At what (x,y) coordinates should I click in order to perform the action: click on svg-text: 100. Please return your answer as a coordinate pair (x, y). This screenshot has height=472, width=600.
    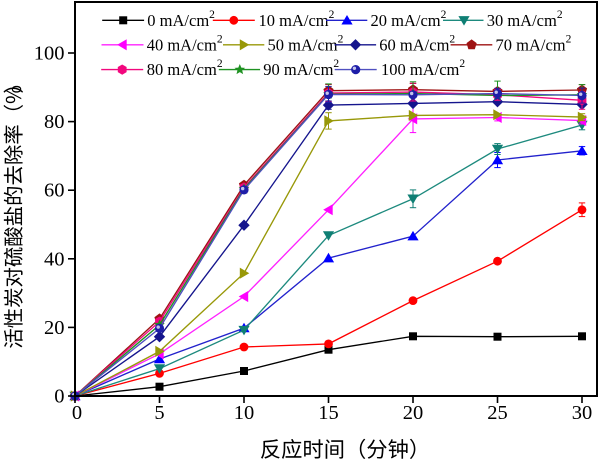
    Looking at the image, I should click on (49, 54).